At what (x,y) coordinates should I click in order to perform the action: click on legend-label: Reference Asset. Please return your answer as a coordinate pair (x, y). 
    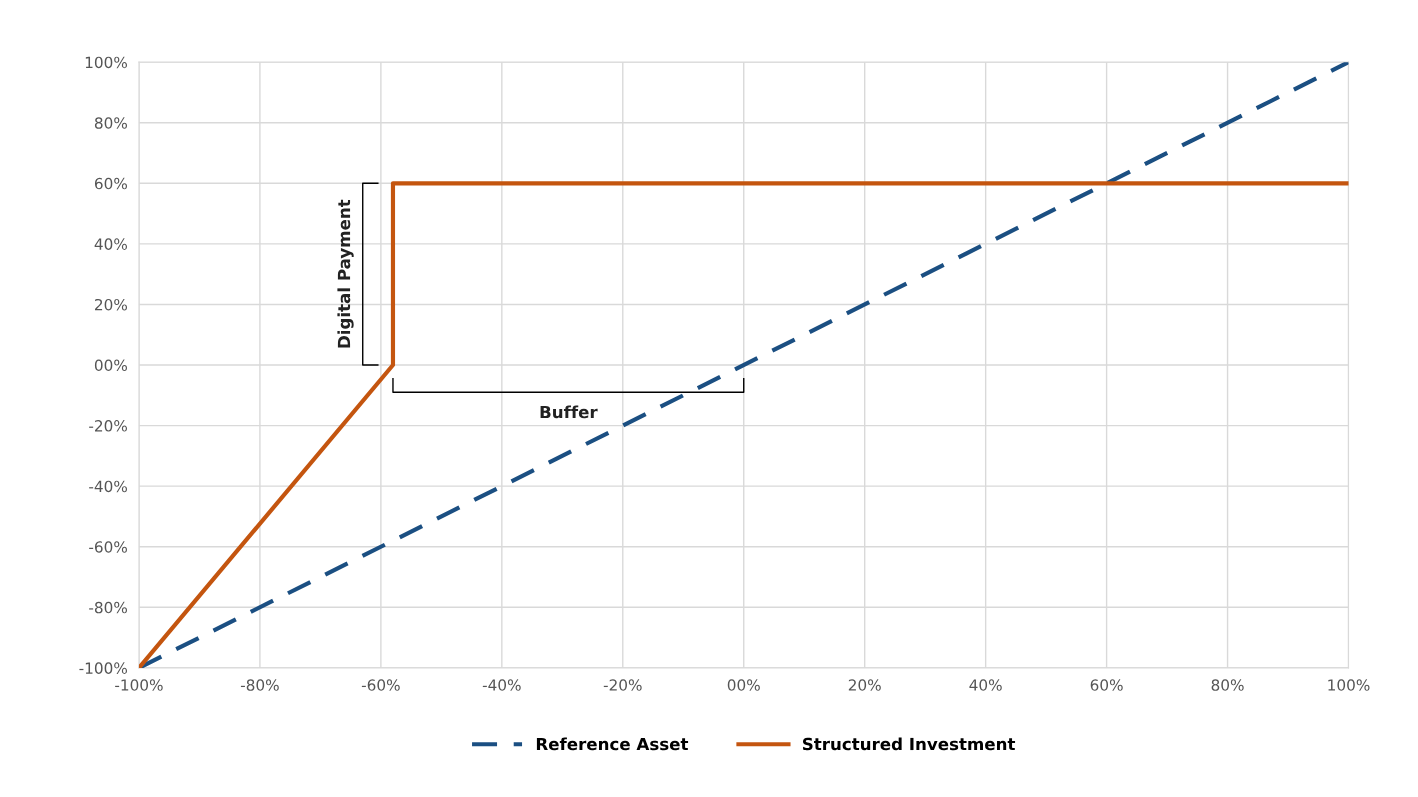
    Looking at the image, I should click on (612, 744).